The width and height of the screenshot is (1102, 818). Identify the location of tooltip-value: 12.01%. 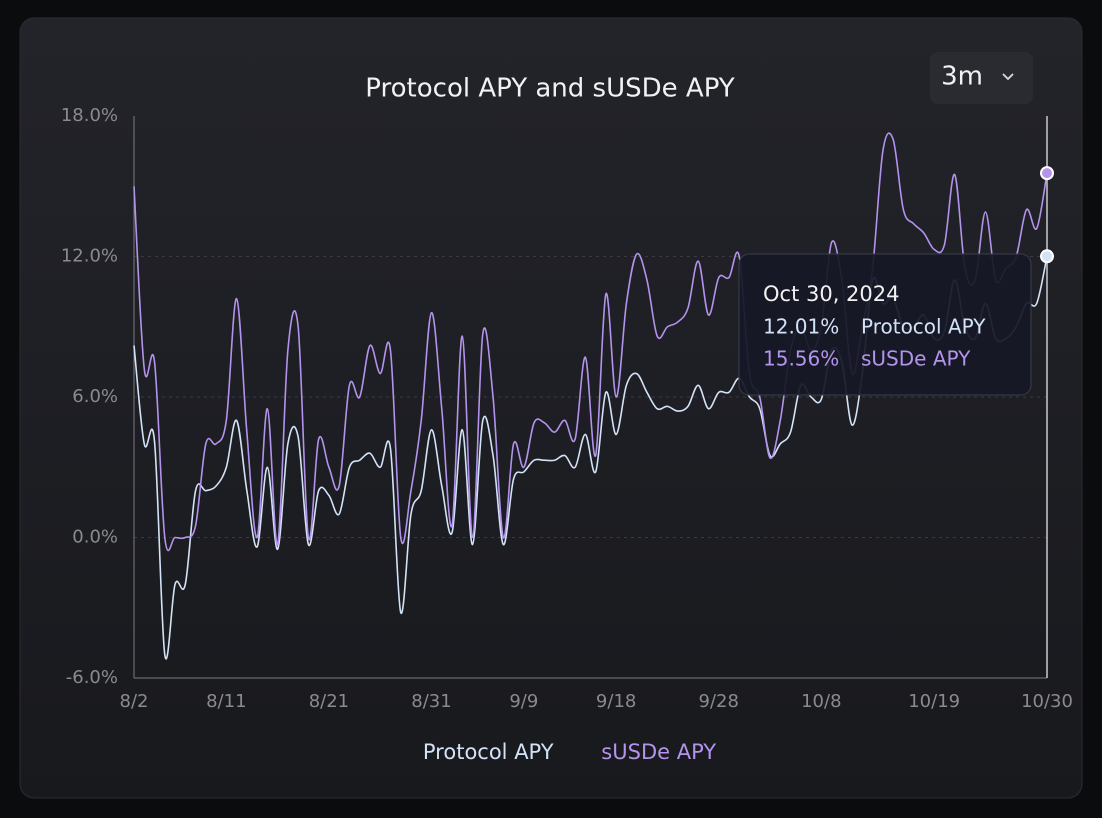
(801, 327).